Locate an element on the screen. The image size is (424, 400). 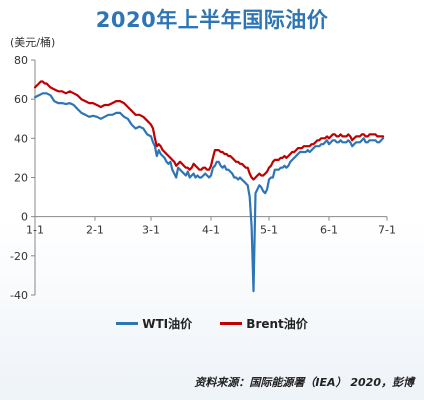
source-note: 资料来源：国际能源署（IEA） 2020，彭博 is located at coordinates (304, 382).